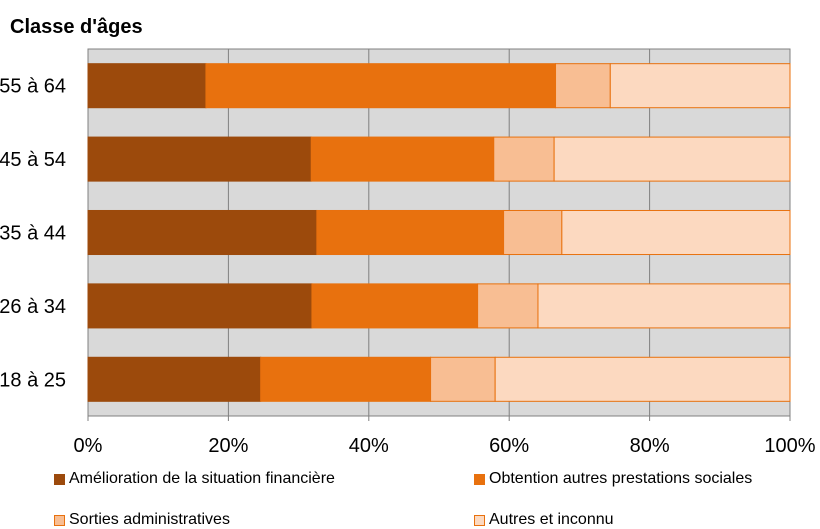 The image size is (820, 529). I want to click on x-tick-label: 0%, so click(88, 446).